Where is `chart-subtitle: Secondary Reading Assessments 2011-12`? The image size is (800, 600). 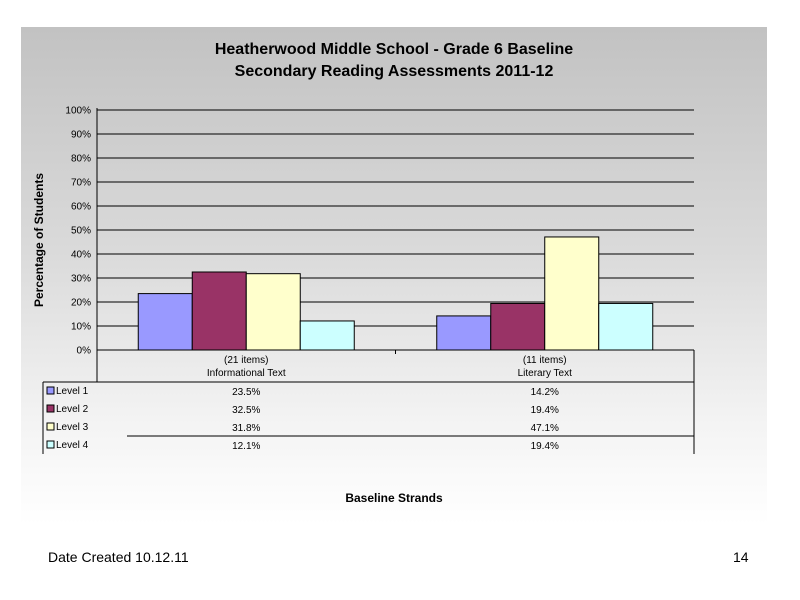 chart-subtitle: Secondary Reading Assessments 2011-12 is located at coordinates (394, 71).